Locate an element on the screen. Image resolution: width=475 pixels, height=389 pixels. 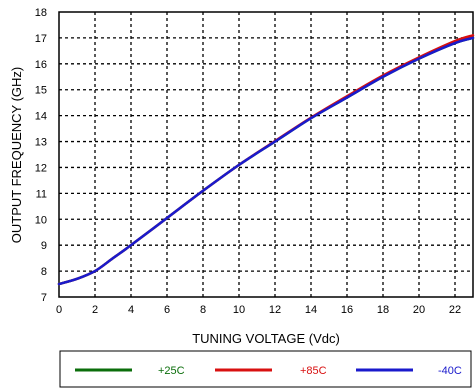
x-tick-label: 12 is located at coordinates (275, 310).